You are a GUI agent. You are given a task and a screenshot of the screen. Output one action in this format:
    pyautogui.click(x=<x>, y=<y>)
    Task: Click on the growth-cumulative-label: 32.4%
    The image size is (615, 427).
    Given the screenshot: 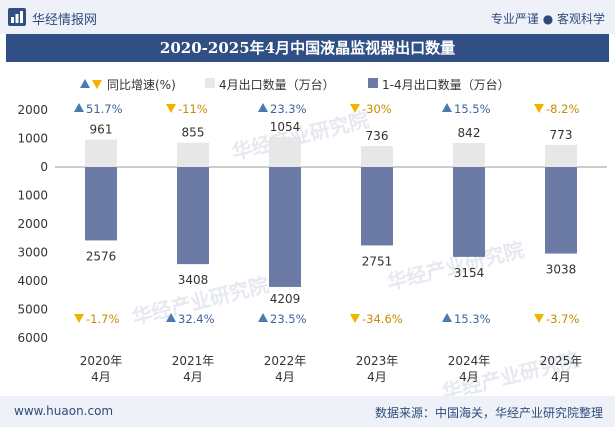 What is the action you would take?
    pyautogui.click(x=196, y=319)
    